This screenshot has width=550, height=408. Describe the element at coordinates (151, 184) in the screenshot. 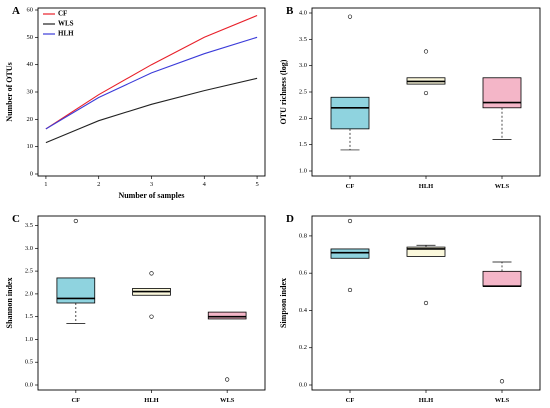

I see `x-tick-label: 3` at that location.